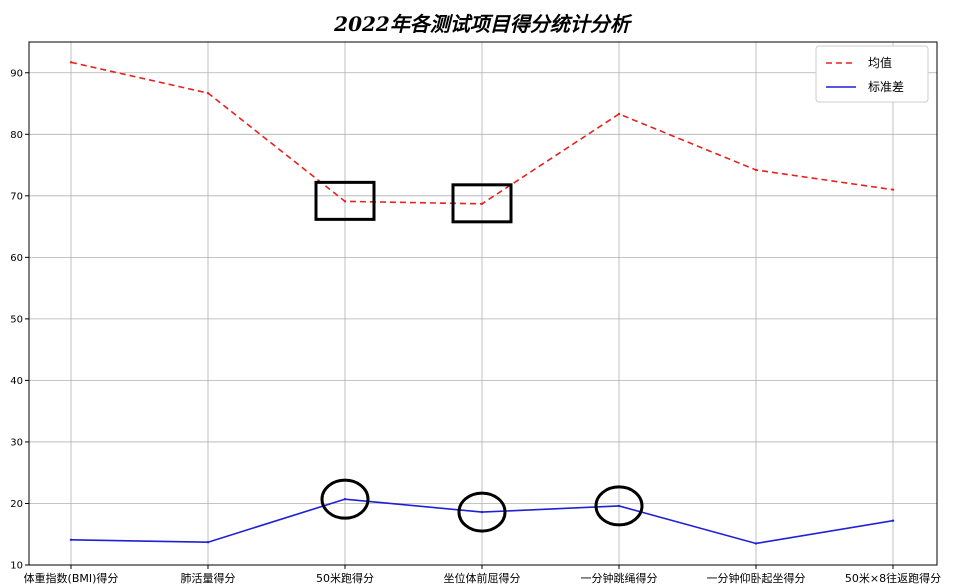 The width and height of the screenshot is (955, 585). I want to click on y-tick-label: 10, so click(16, 566).